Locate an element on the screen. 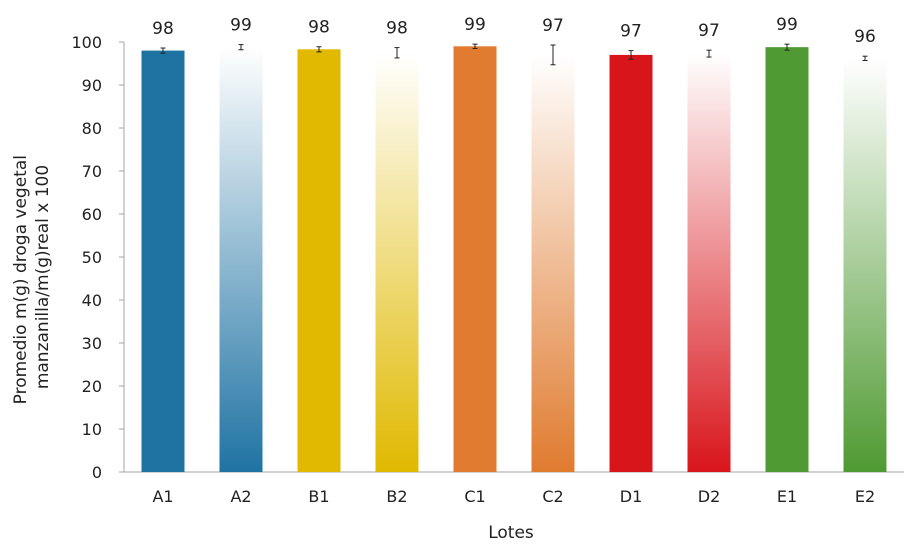 This screenshot has width=924, height=551. bar-c1 is located at coordinates (475, 259).